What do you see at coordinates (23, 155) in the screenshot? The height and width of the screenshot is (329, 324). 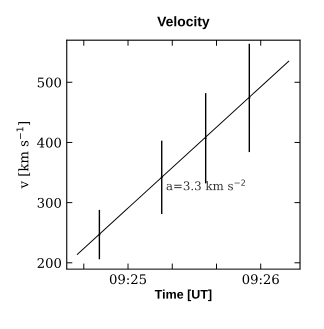 I see `y-axis-title: v [km s$^{−1}$]` at bounding box center [23, 155].